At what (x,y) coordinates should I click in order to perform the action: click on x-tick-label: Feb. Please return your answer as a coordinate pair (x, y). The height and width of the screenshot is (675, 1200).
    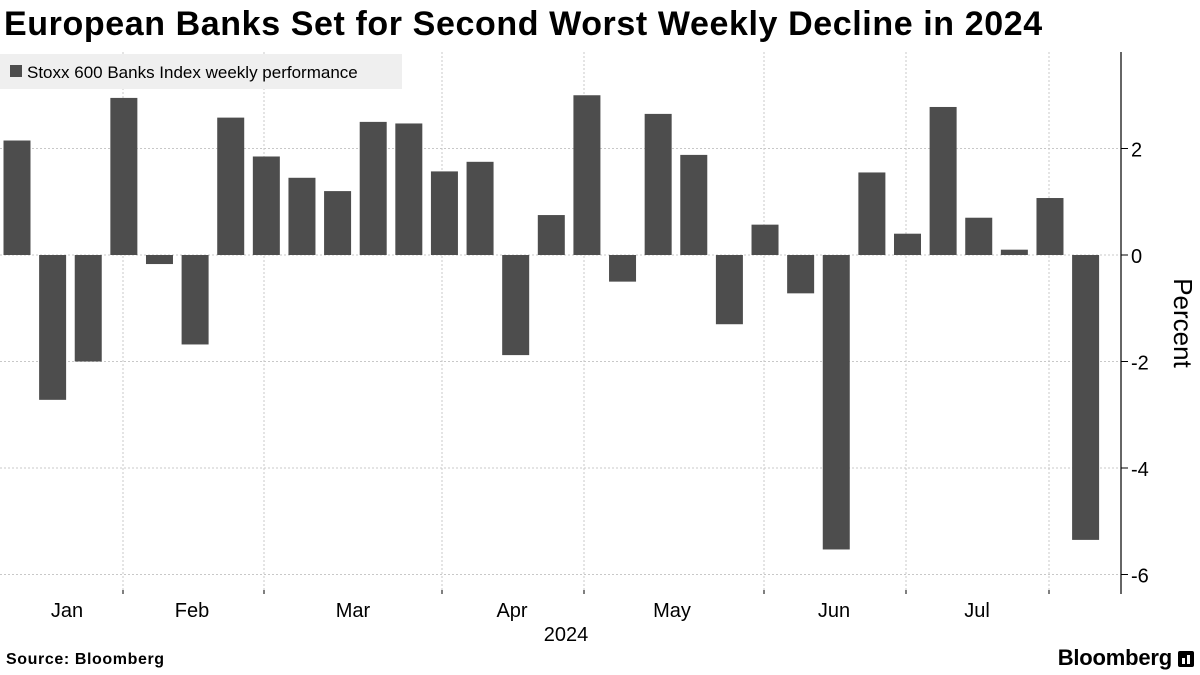
    Looking at the image, I should click on (192, 611).